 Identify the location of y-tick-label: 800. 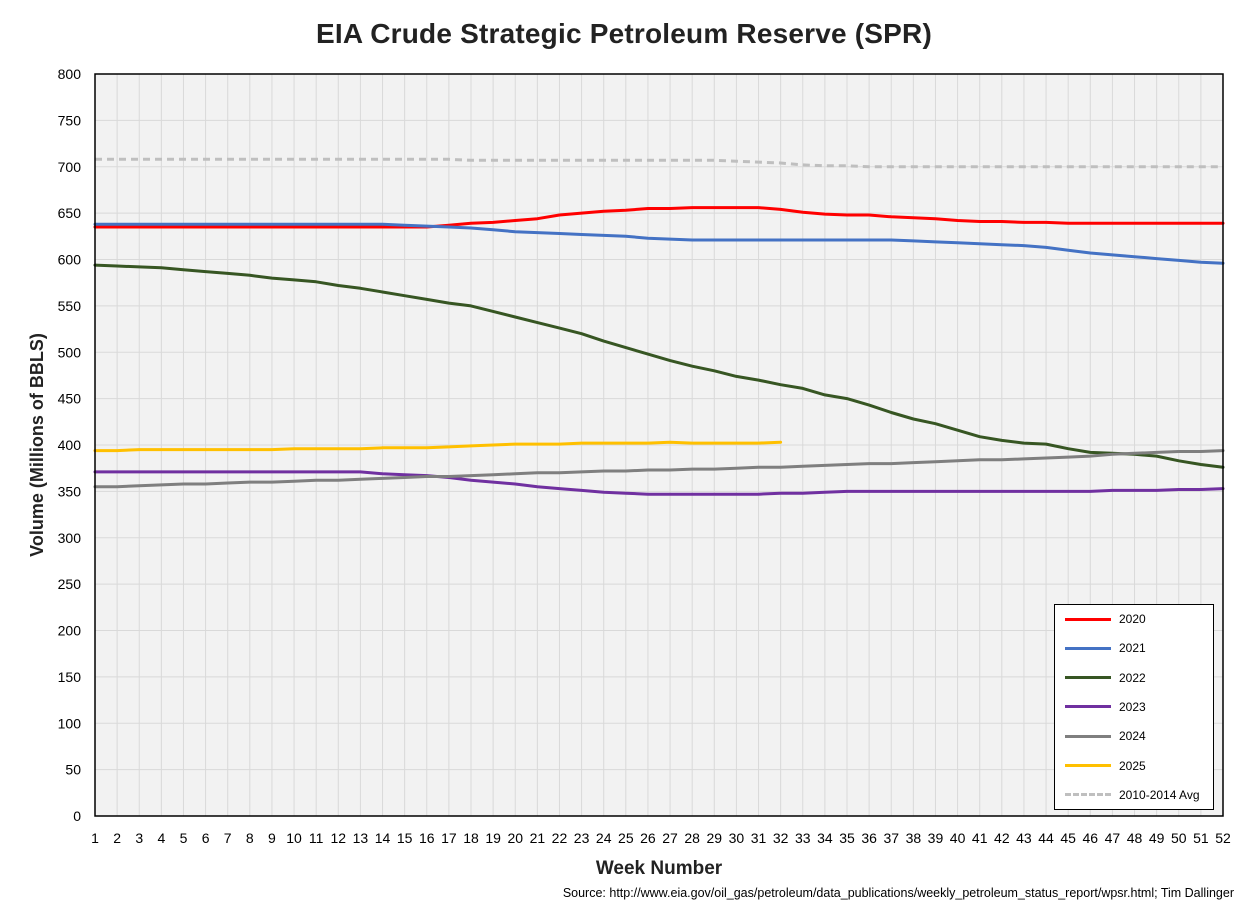
(70, 74).